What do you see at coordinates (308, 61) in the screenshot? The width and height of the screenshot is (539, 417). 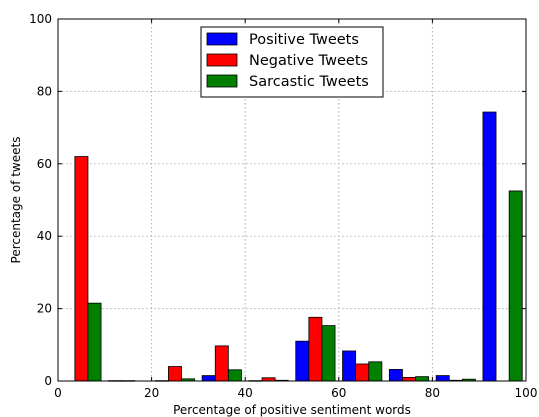 I see `legend-label: Negative Tweets` at bounding box center [308, 61].